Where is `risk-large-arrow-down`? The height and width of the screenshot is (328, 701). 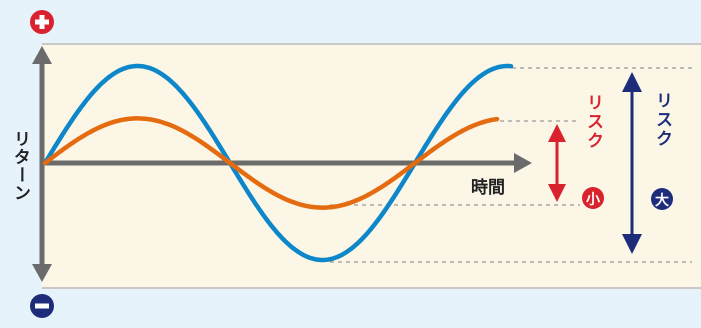 risk-large-arrow-down is located at coordinates (632, 244).